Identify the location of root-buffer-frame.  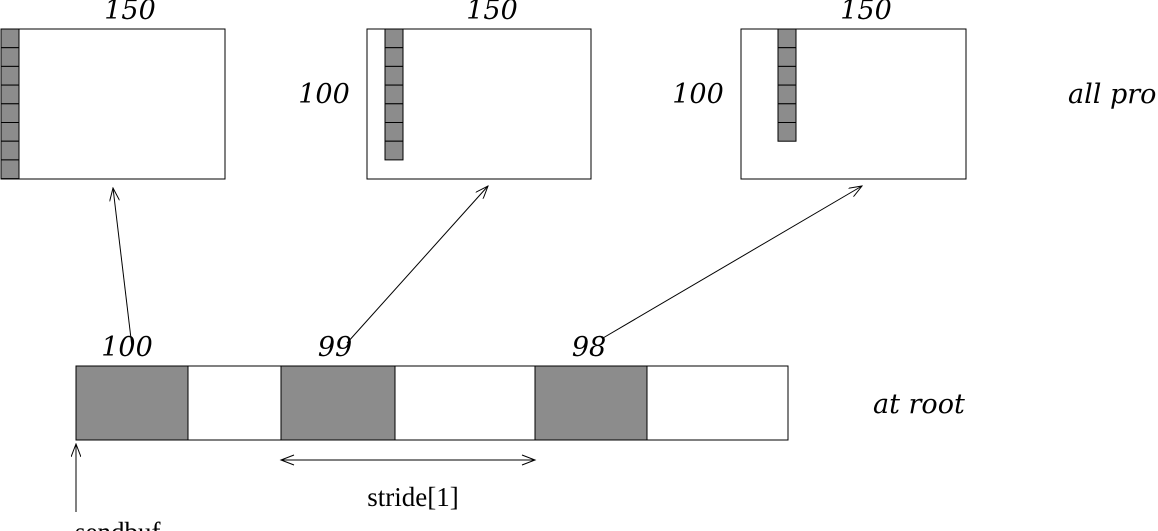
(432, 403).